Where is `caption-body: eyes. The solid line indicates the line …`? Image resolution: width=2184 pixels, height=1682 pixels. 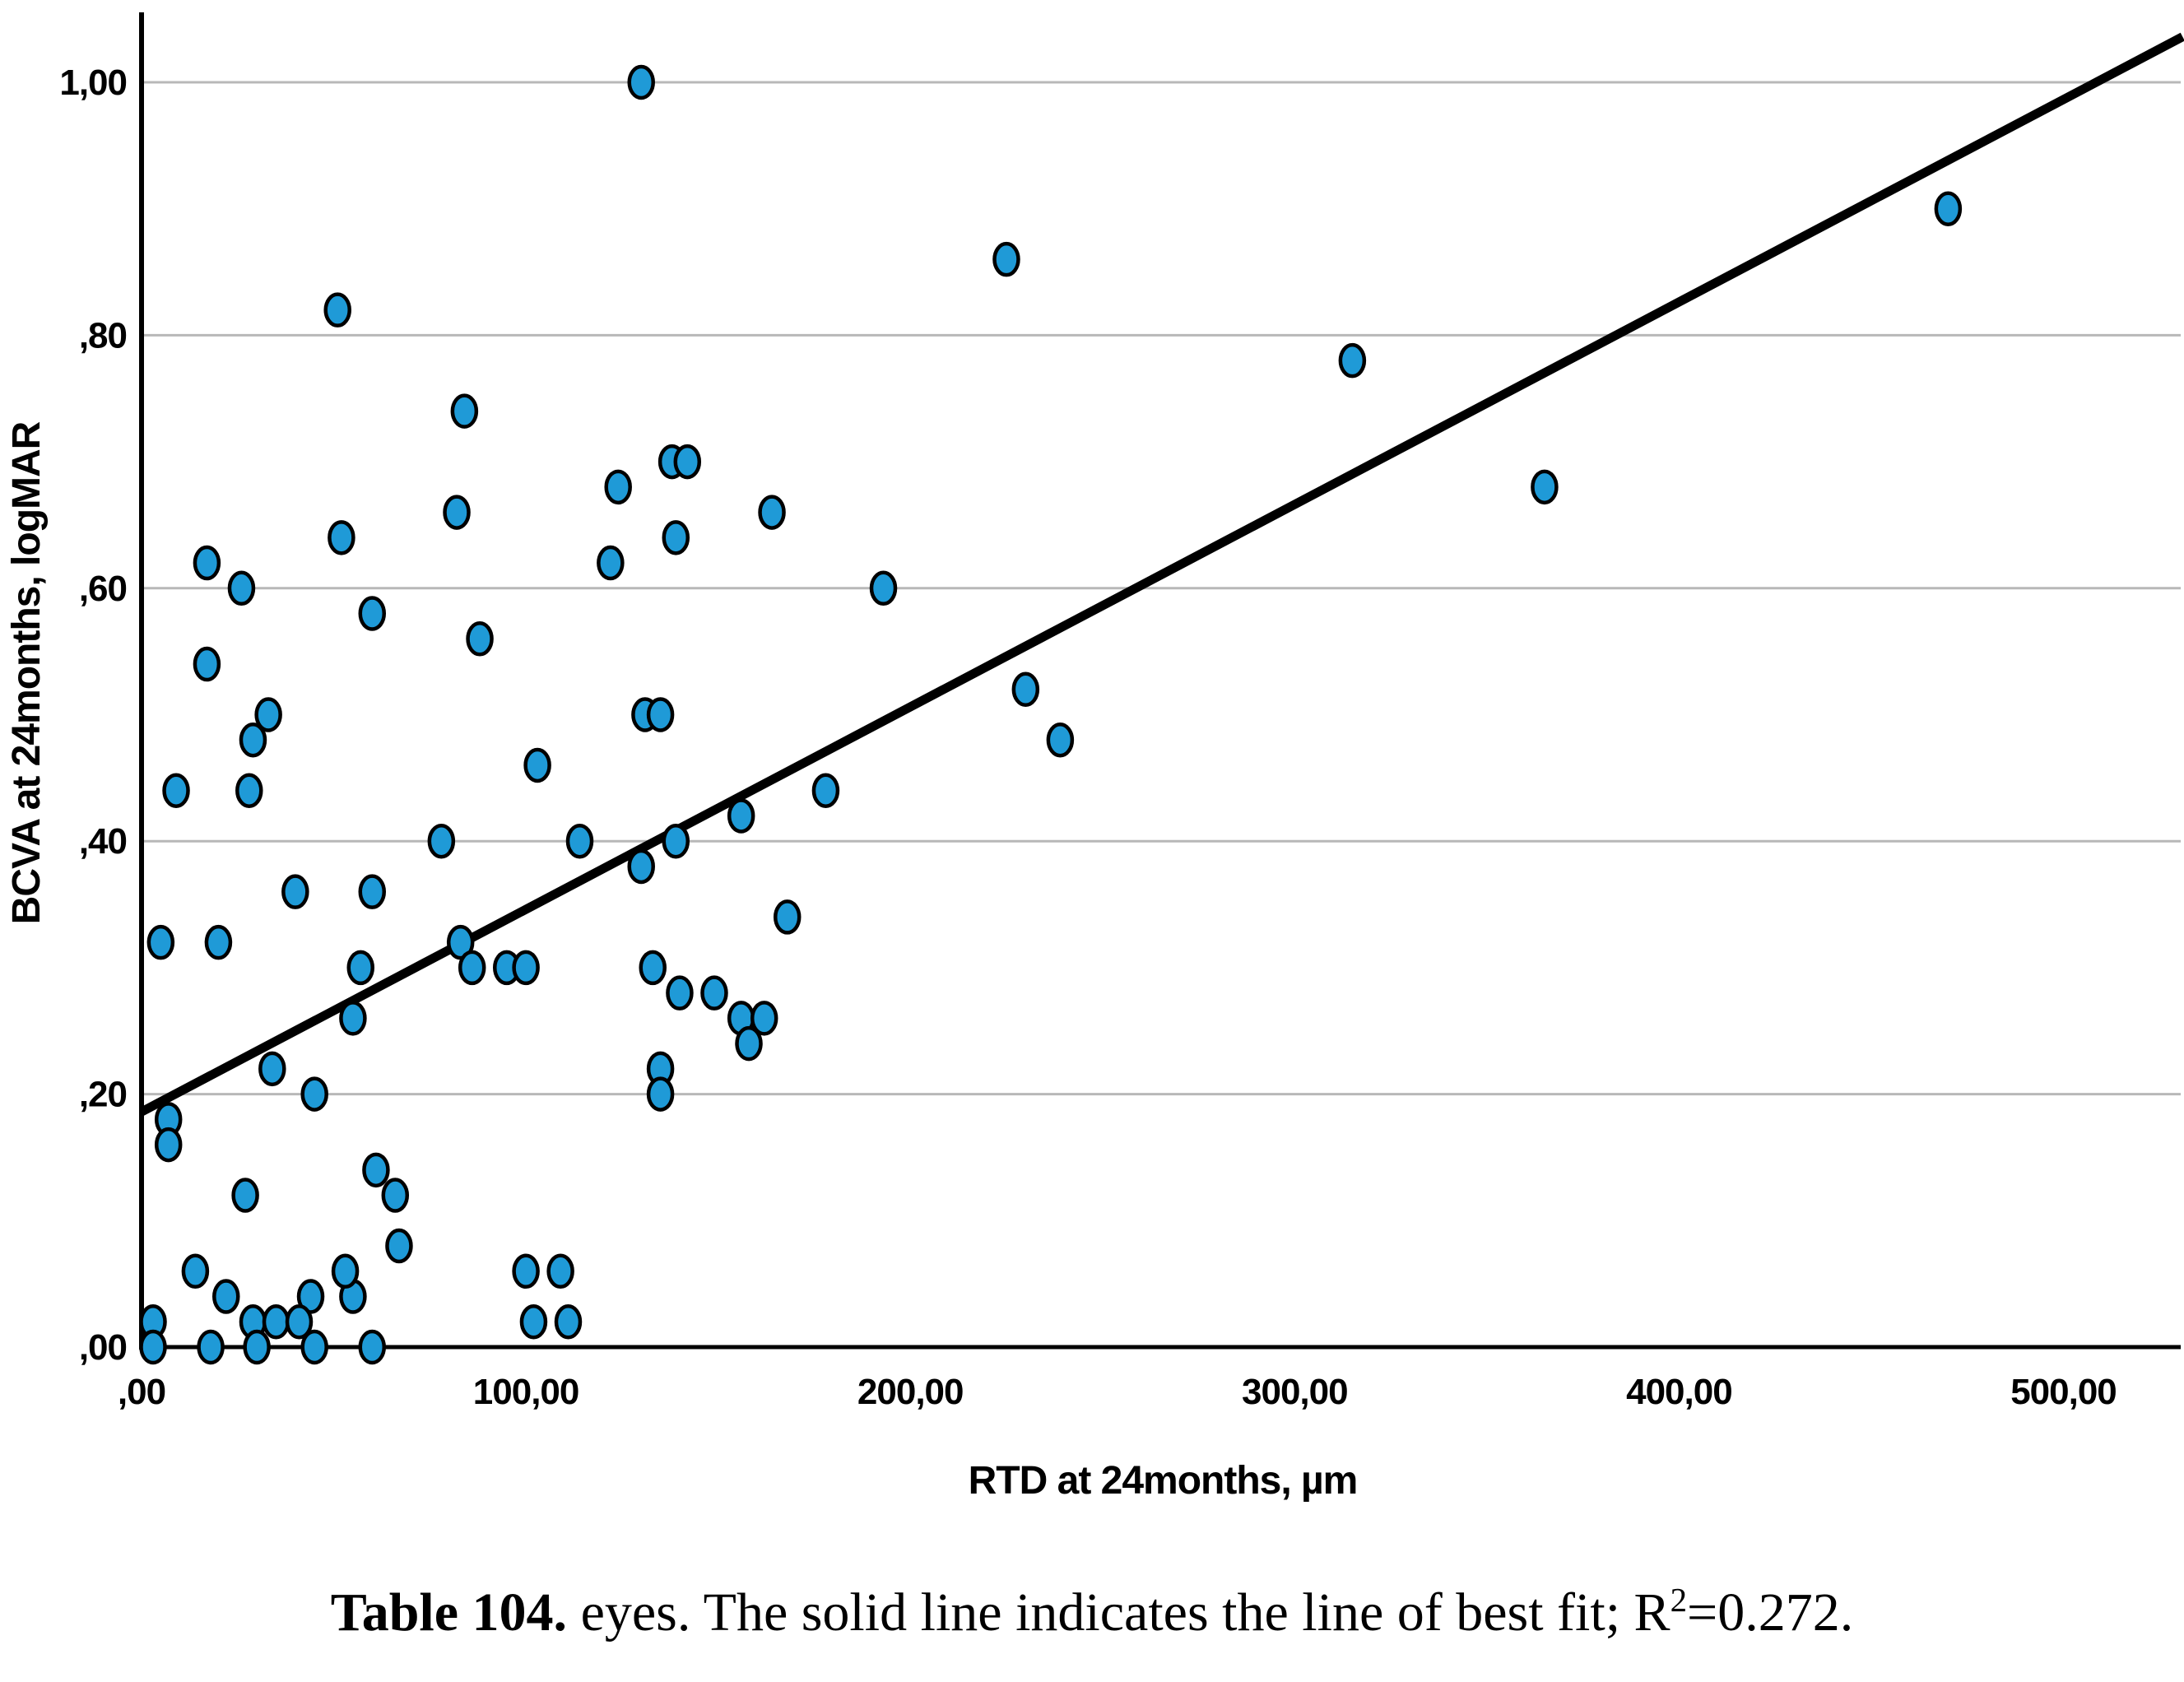
caption-body: eyes. The solid line indicates the line … is located at coordinates (1119, 1612).